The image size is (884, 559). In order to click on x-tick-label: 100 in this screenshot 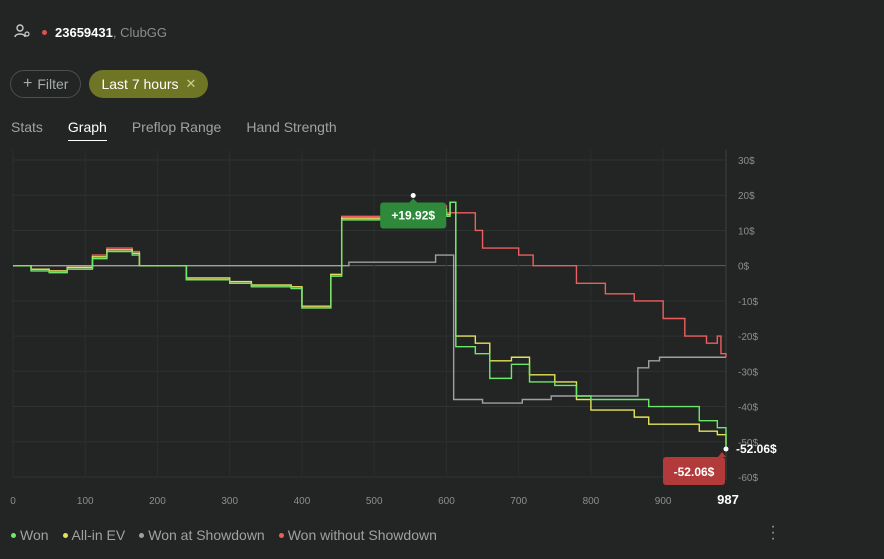, I will do `click(85, 501)`.